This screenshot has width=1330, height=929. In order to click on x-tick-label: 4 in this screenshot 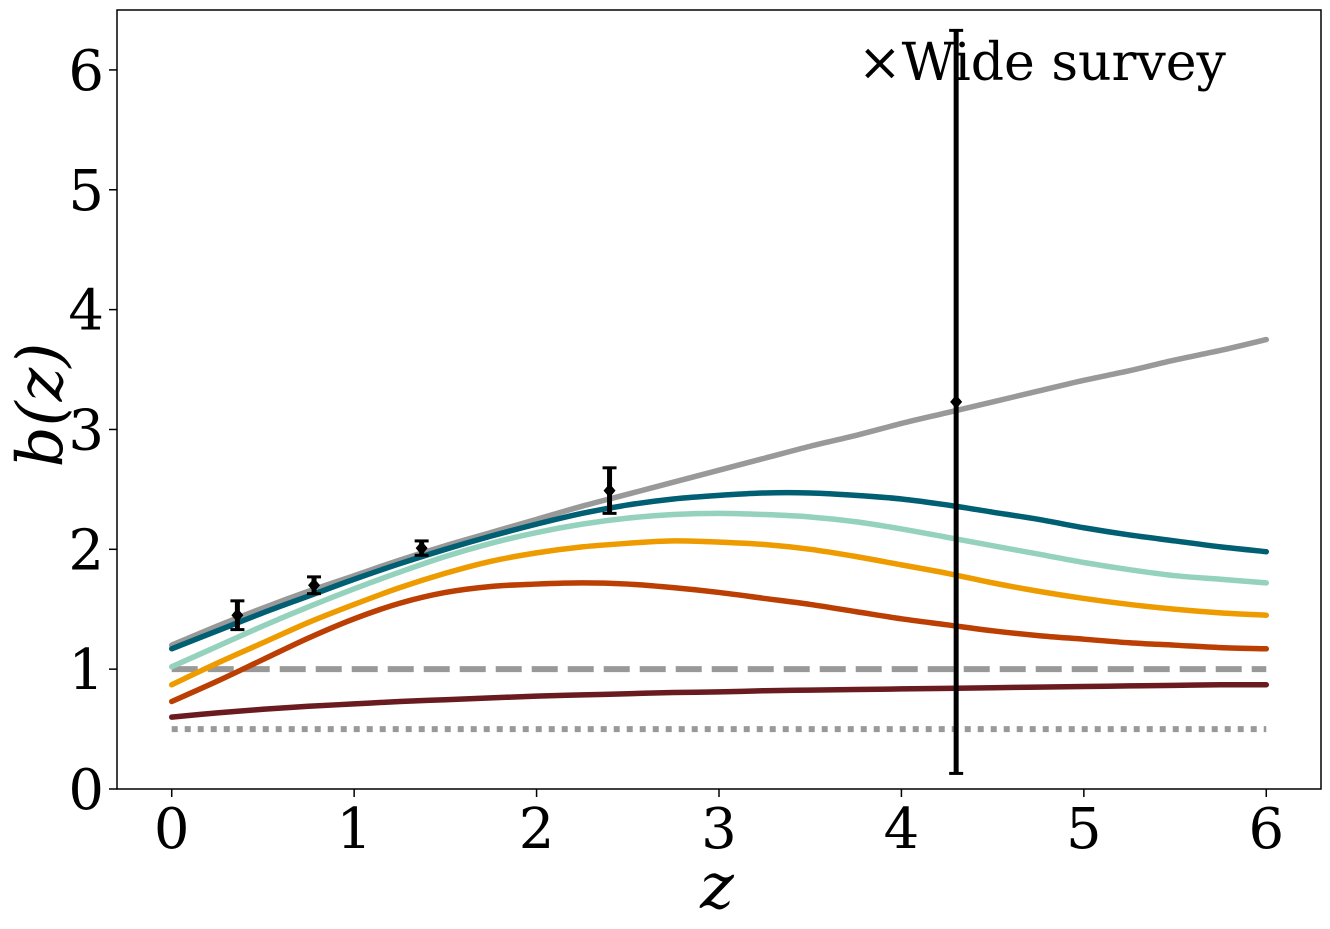, I will do `click(902, 829)`.